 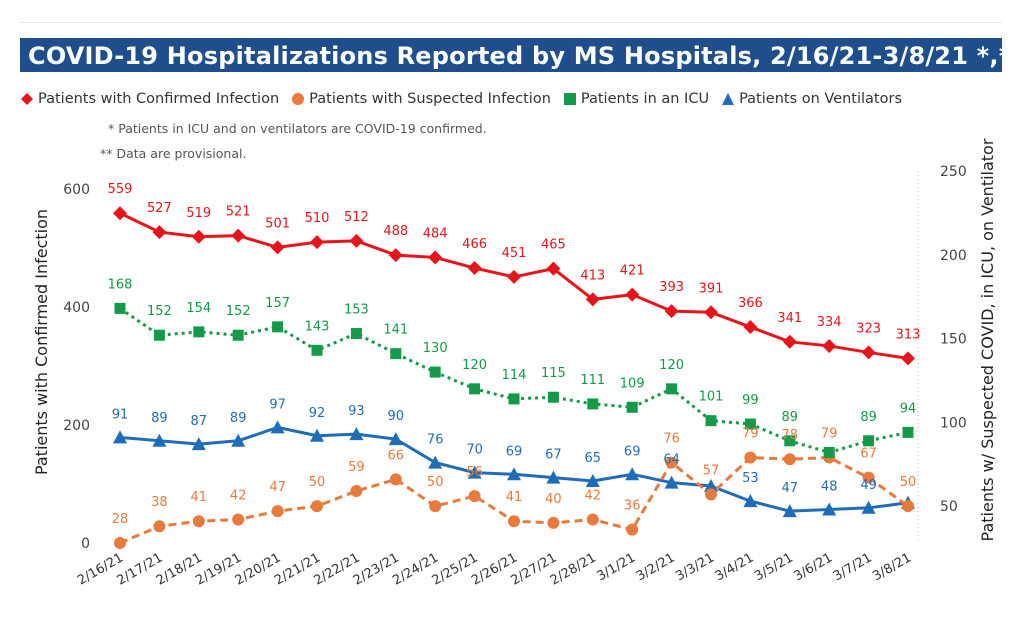 What do you see at coordinates (238, 496) in the screenshot?
I see `data-label-suspected: 42` at bounding box center [238, 496].